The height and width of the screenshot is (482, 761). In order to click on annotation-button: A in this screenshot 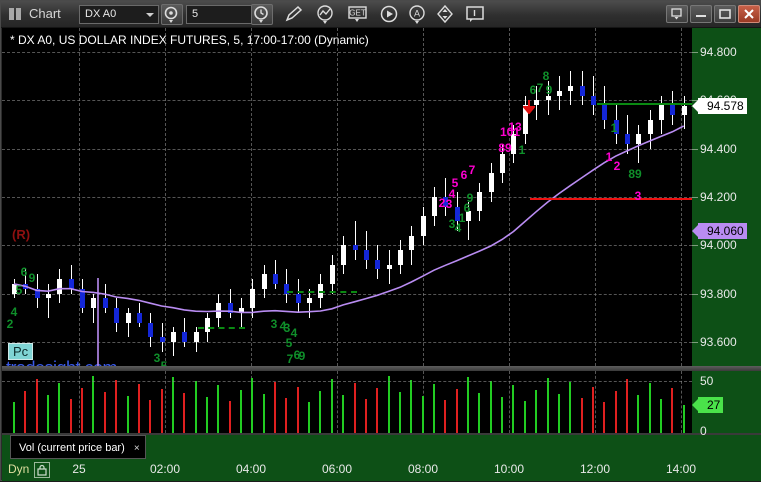, I will do `click(419, 14)`.